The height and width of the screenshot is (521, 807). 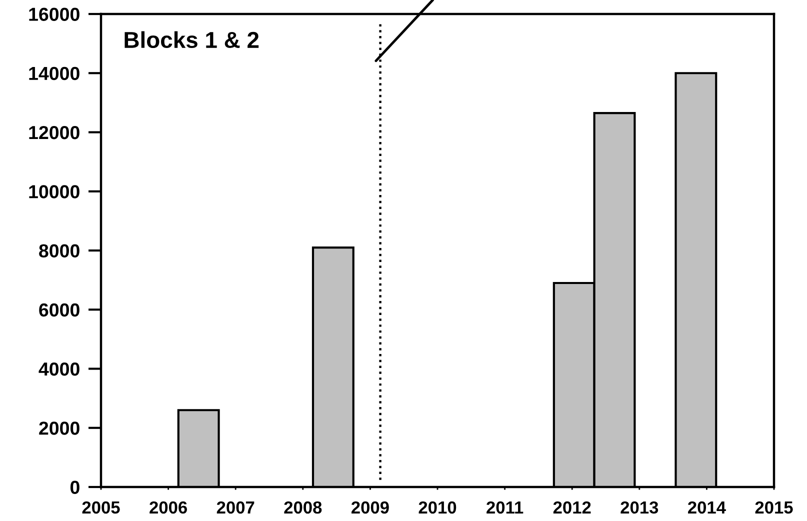 I want to click on y-tick-label: 0, so click(x=75, y=487).